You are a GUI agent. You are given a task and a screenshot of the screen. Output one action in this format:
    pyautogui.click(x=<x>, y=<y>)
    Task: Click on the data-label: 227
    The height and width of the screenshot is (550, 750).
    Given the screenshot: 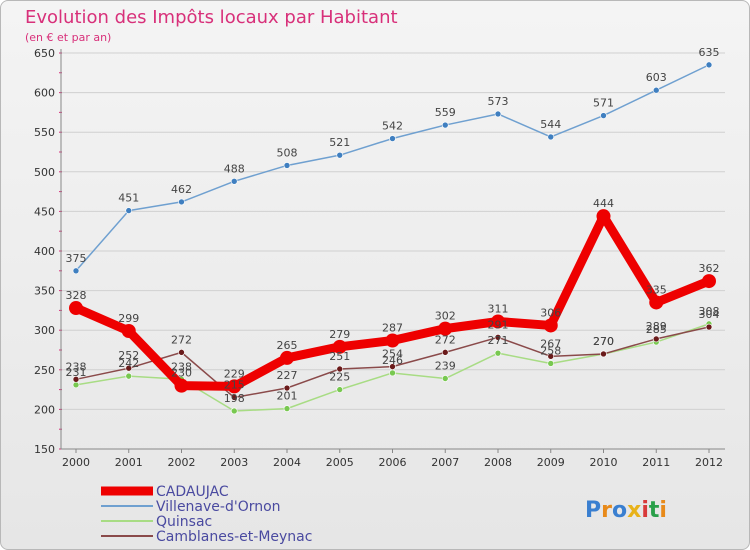 What is the action you would take?
    pyautogui.click(x=287, y=375)
    